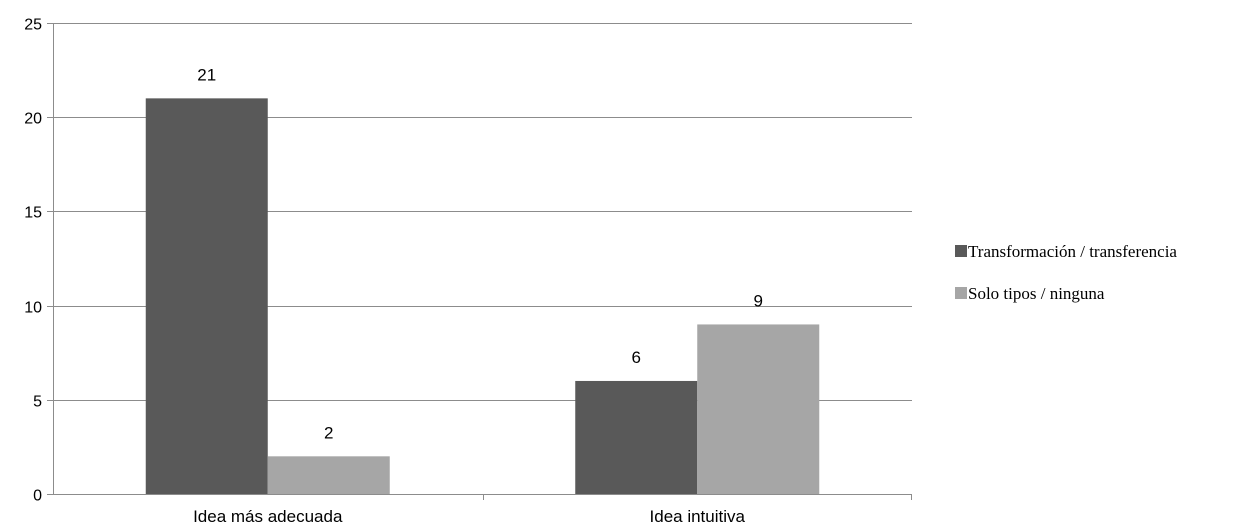  What do you see at coordinates (758, 300) in the screenshot?
I see `data-label: 9` at bounding box center [758, 300].